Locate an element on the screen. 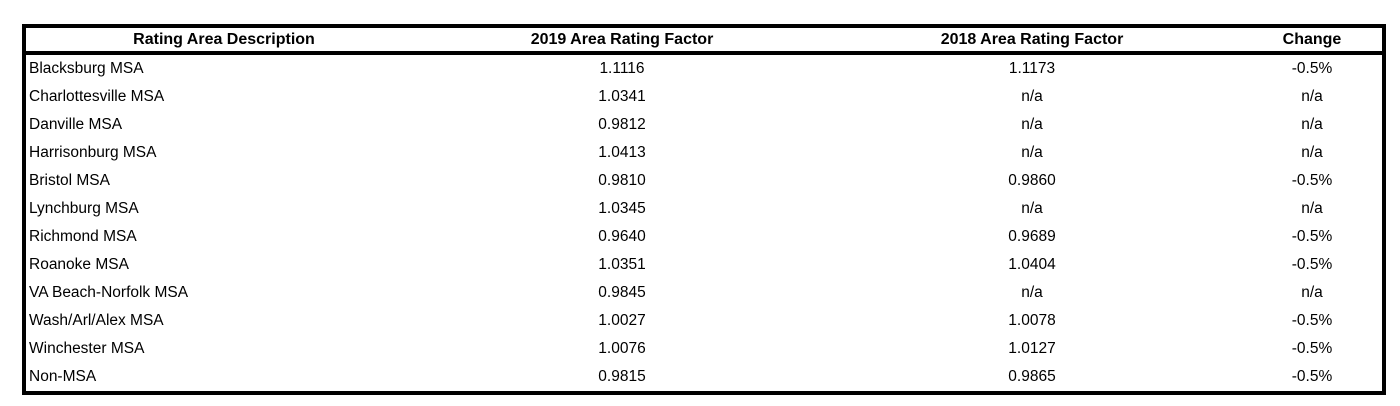 Image resolution: width=1400 pixels, height=406 pixels. cell-2019-area-rating-factor: 0.9845 is located at coordinates (622, 292).